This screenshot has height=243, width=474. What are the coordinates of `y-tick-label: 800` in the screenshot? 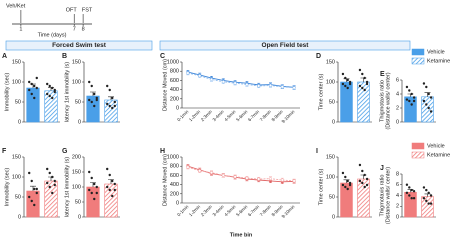 It's located at (174, 167).